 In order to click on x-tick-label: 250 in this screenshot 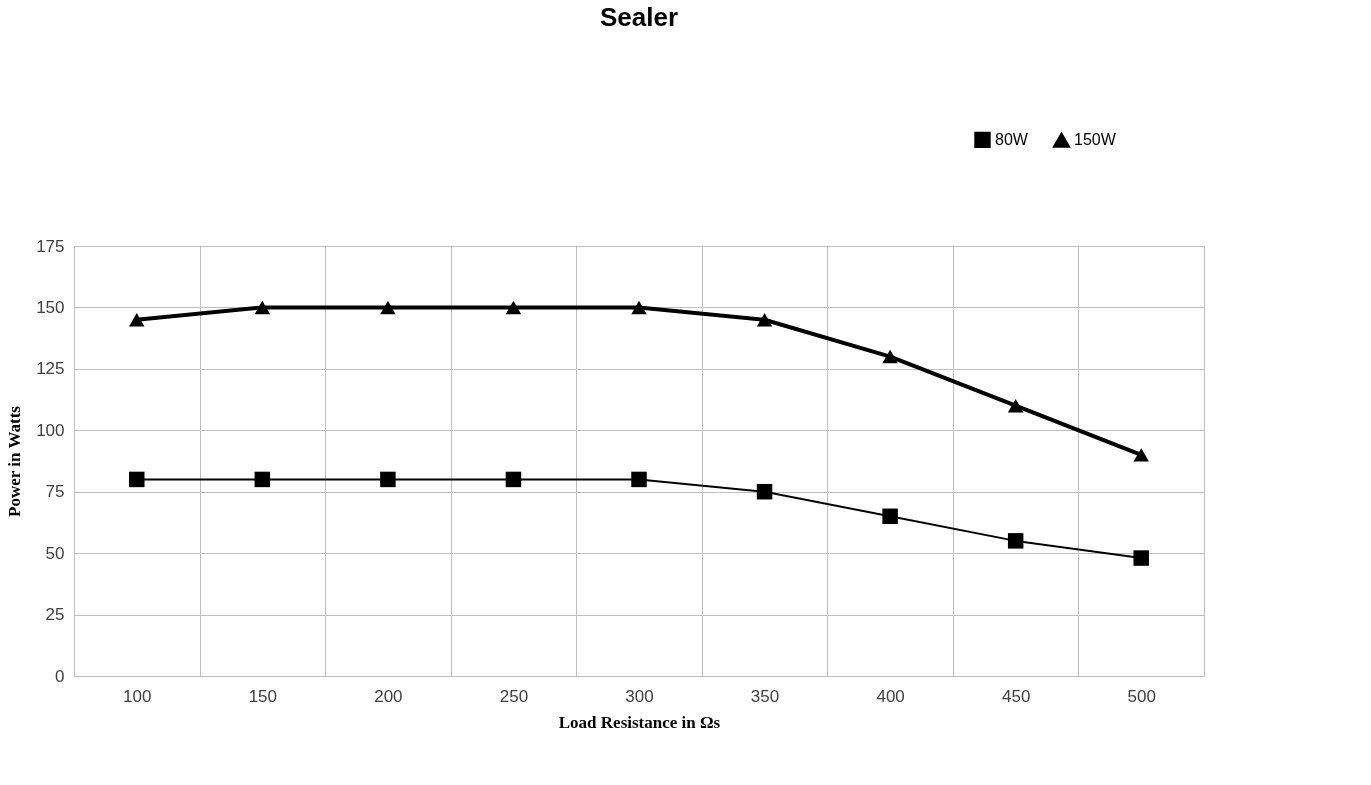, I will do `click(514, 696)`.